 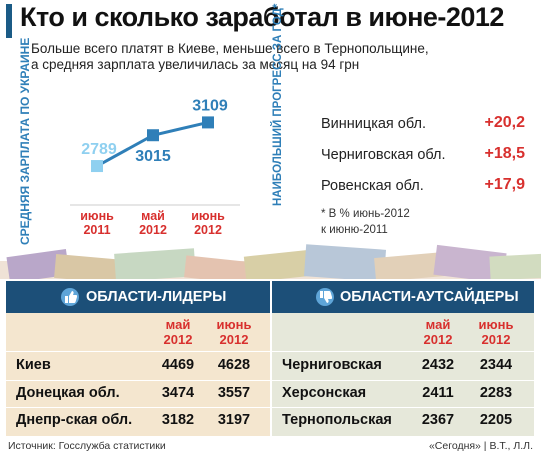 What do you see at coordinates (234, 393) in the screenshot?
I see `value-june: 3557` at bounding box center [234, 393].